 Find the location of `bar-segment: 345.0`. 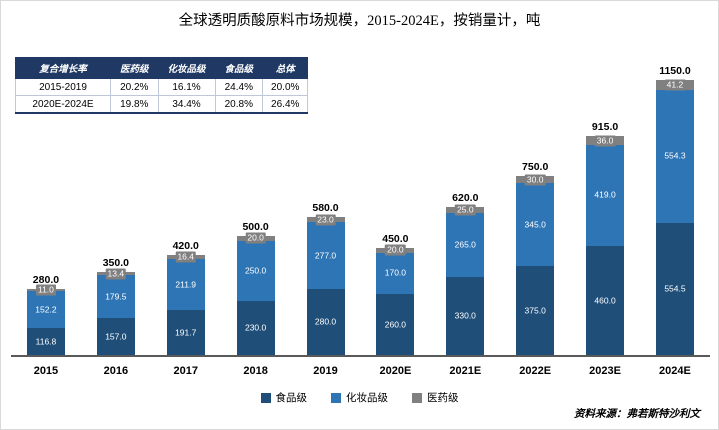

bar-segment: 345.0 is located at coordinates (535, 224).